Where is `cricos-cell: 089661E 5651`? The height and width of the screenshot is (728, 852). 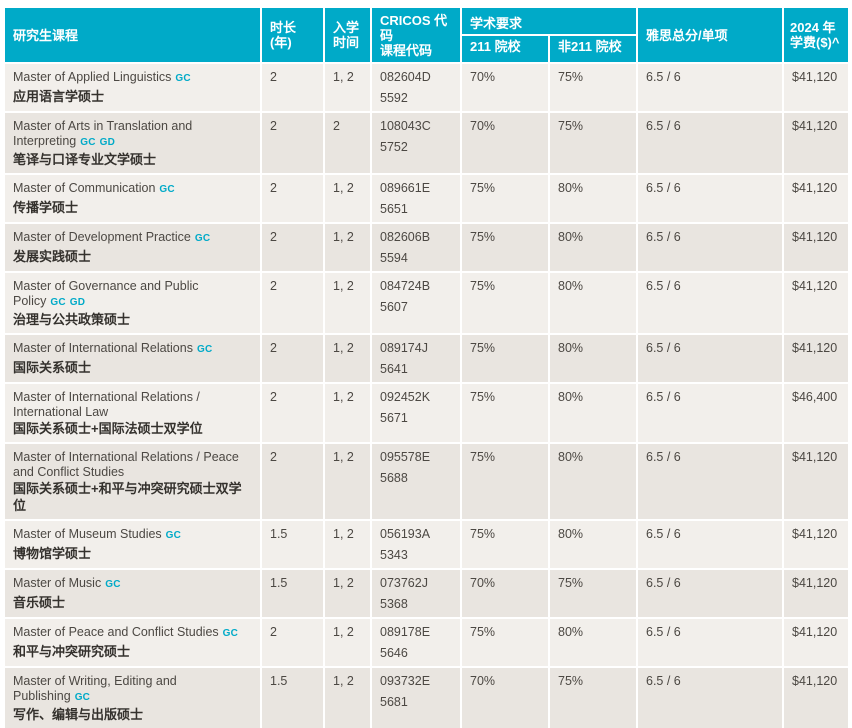 cricos-cell: 089661E 5651 is located at coordinates (416, 198).